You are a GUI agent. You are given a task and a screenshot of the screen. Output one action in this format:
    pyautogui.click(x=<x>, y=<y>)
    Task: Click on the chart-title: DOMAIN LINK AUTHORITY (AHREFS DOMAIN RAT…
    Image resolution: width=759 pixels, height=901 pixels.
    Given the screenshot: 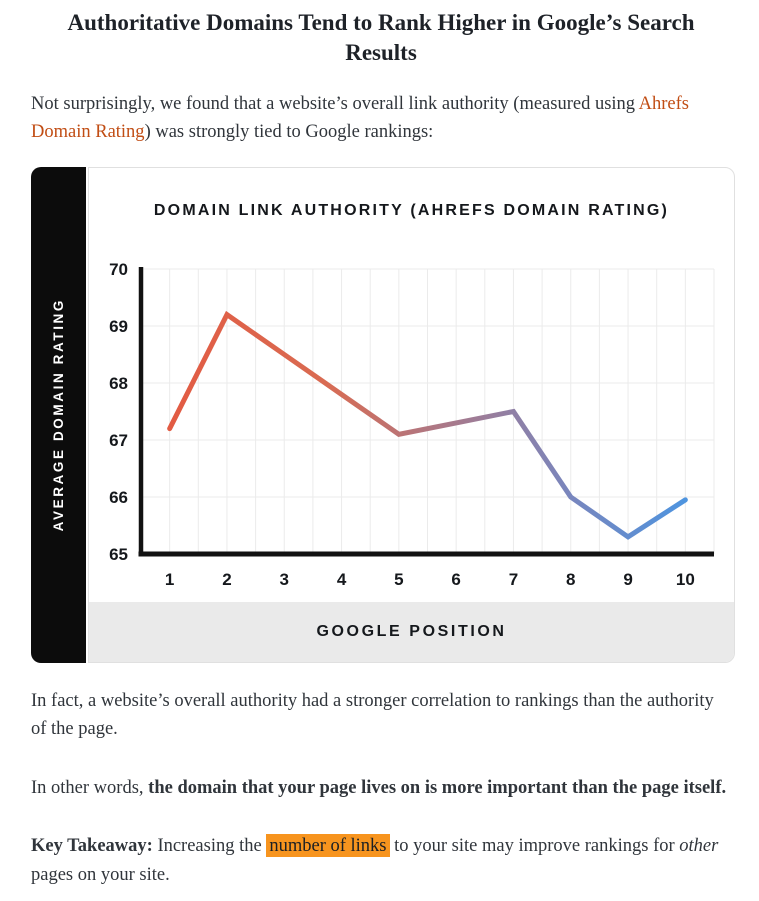 What is the action you would take?
    pyautogui.click(x=411, y=210)
    